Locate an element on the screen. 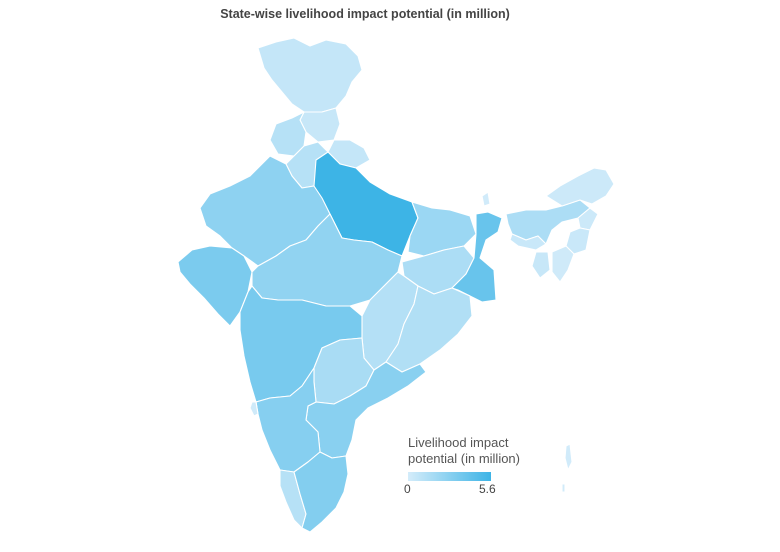  legend-max-label: 5.6 is located at coordinates (487, 489).